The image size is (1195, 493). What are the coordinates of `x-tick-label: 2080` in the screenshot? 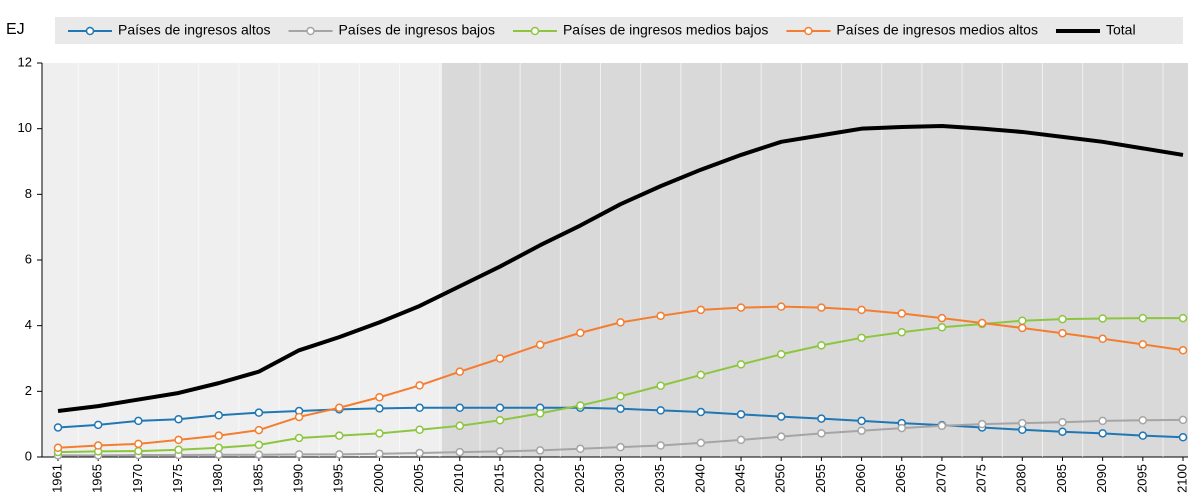 It's located at (1021, 478).